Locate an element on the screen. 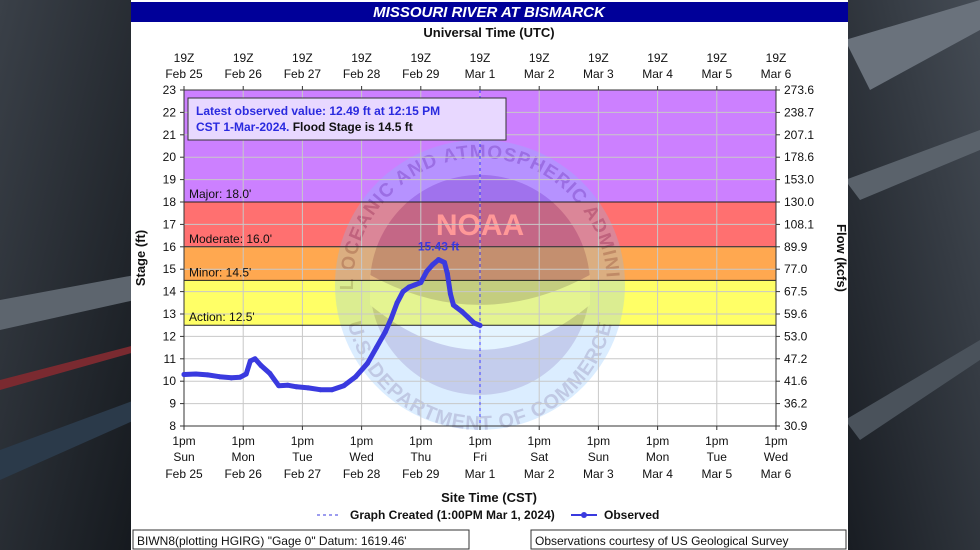  y-right-tick-6: 67.5 is located at coordinates (796, 292).